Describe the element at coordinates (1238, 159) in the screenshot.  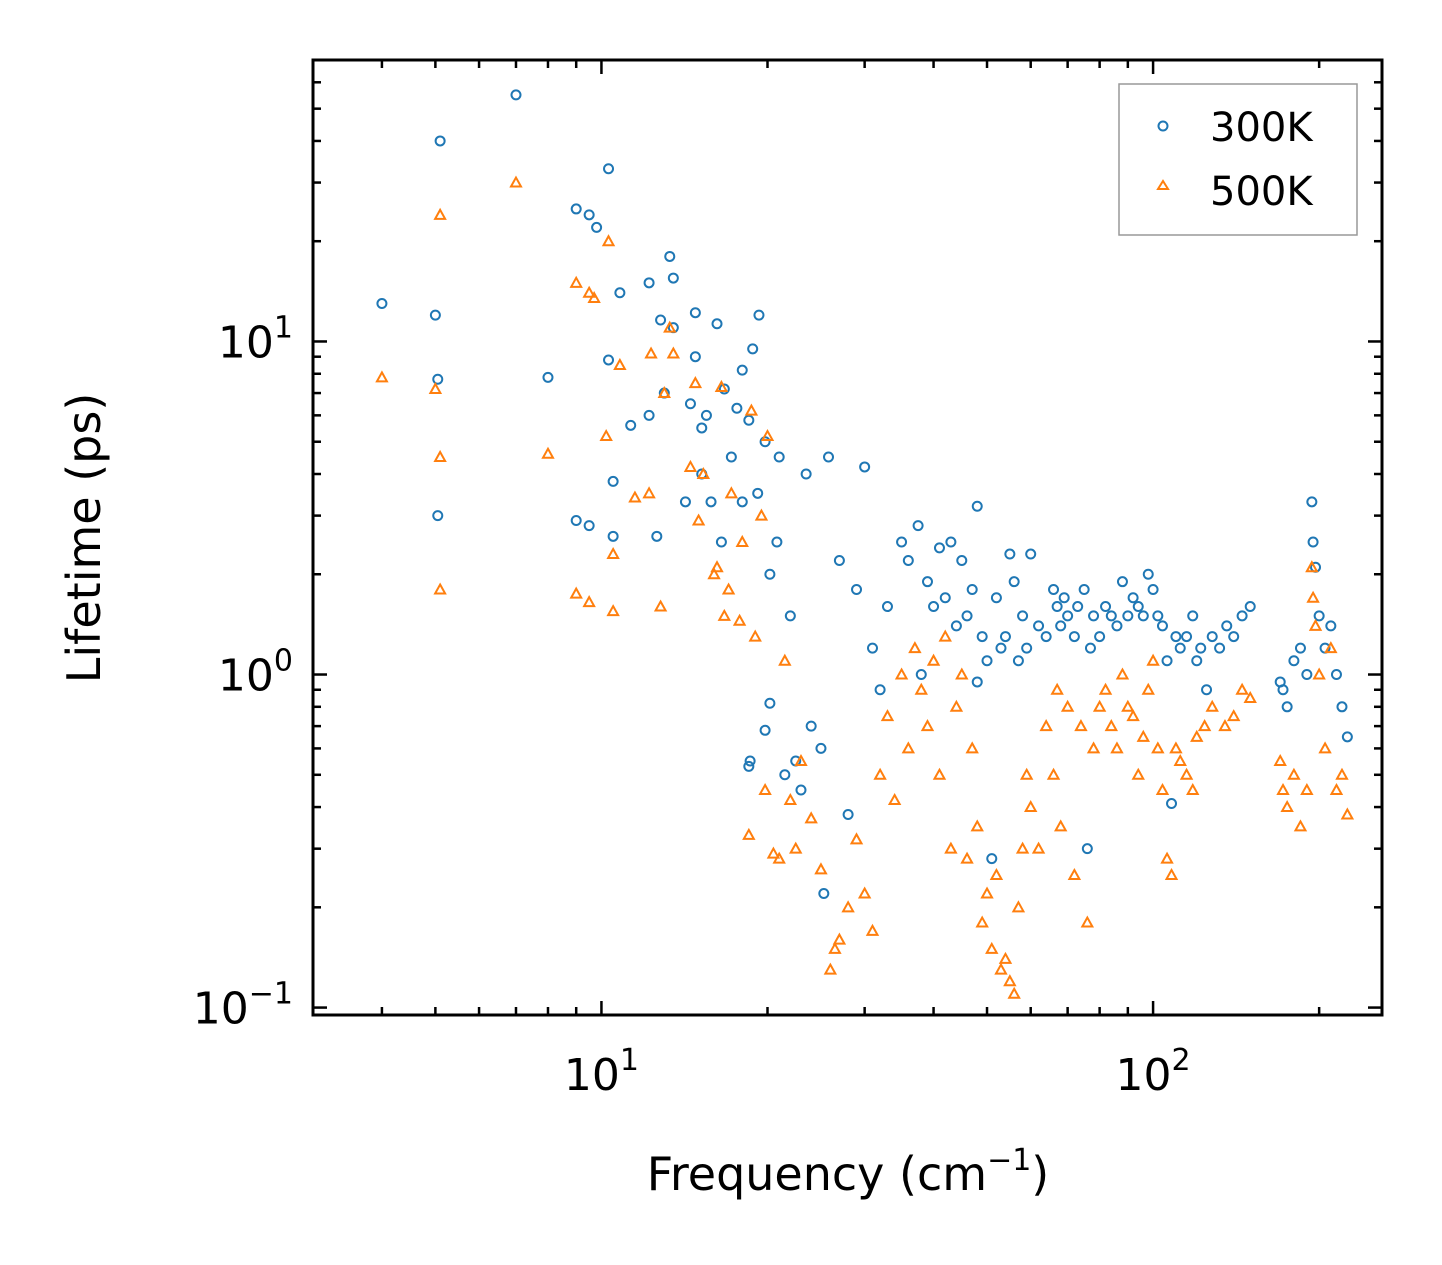
I see `legend-box` at that location.